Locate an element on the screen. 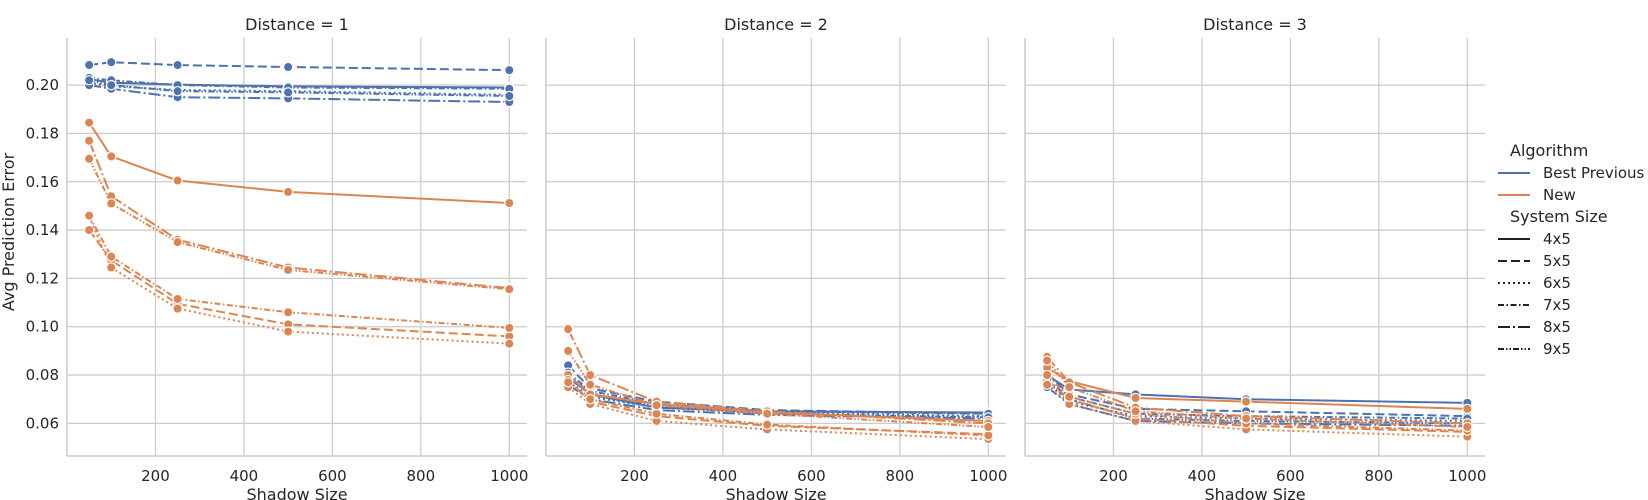 The height and width of the screenshot is (500, 1648). y-tick-label: 0.20 is located at coordinates (42, 85).